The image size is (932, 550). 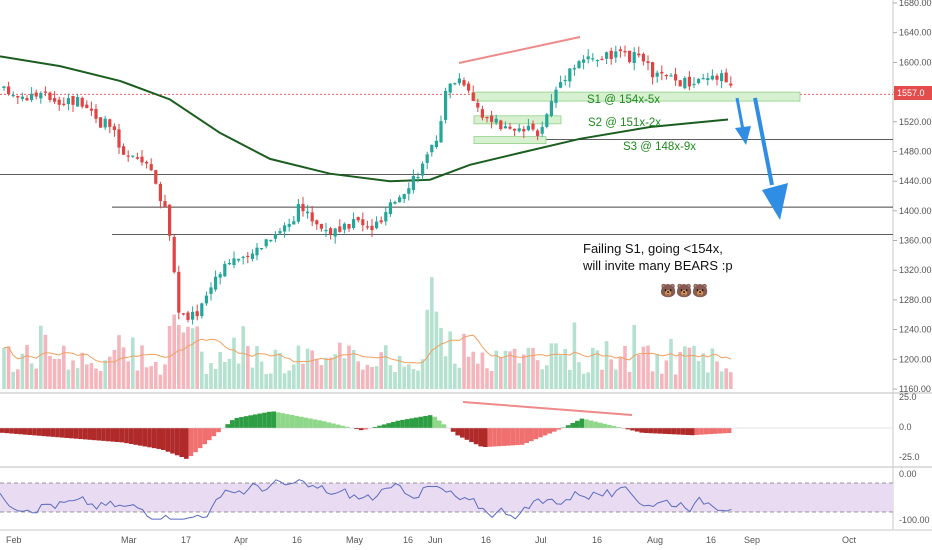 What do you see at coordinates (914, 497) in the screenshot?
I see `rsi-axis: 0.00 -100.00` at bounding box center [914, 497].